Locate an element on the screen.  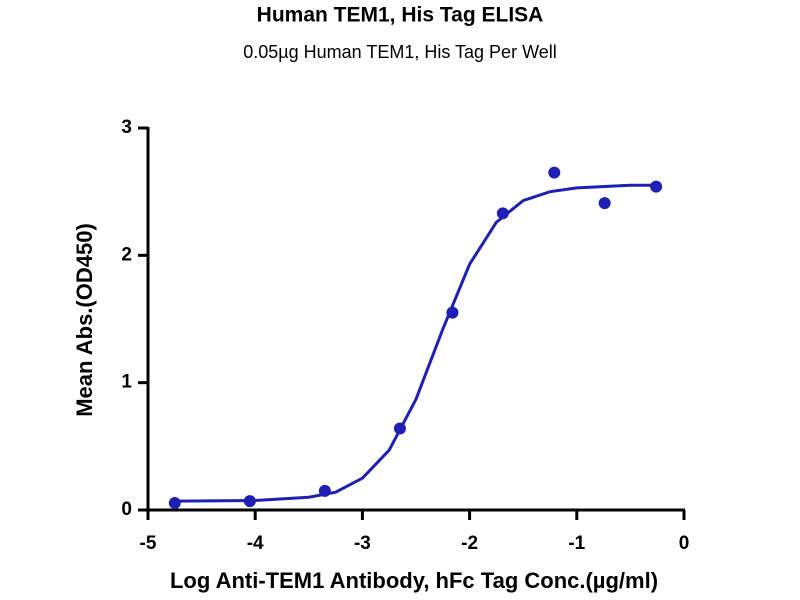
y-tick-label: 3 is located at coordinates (126, 127).